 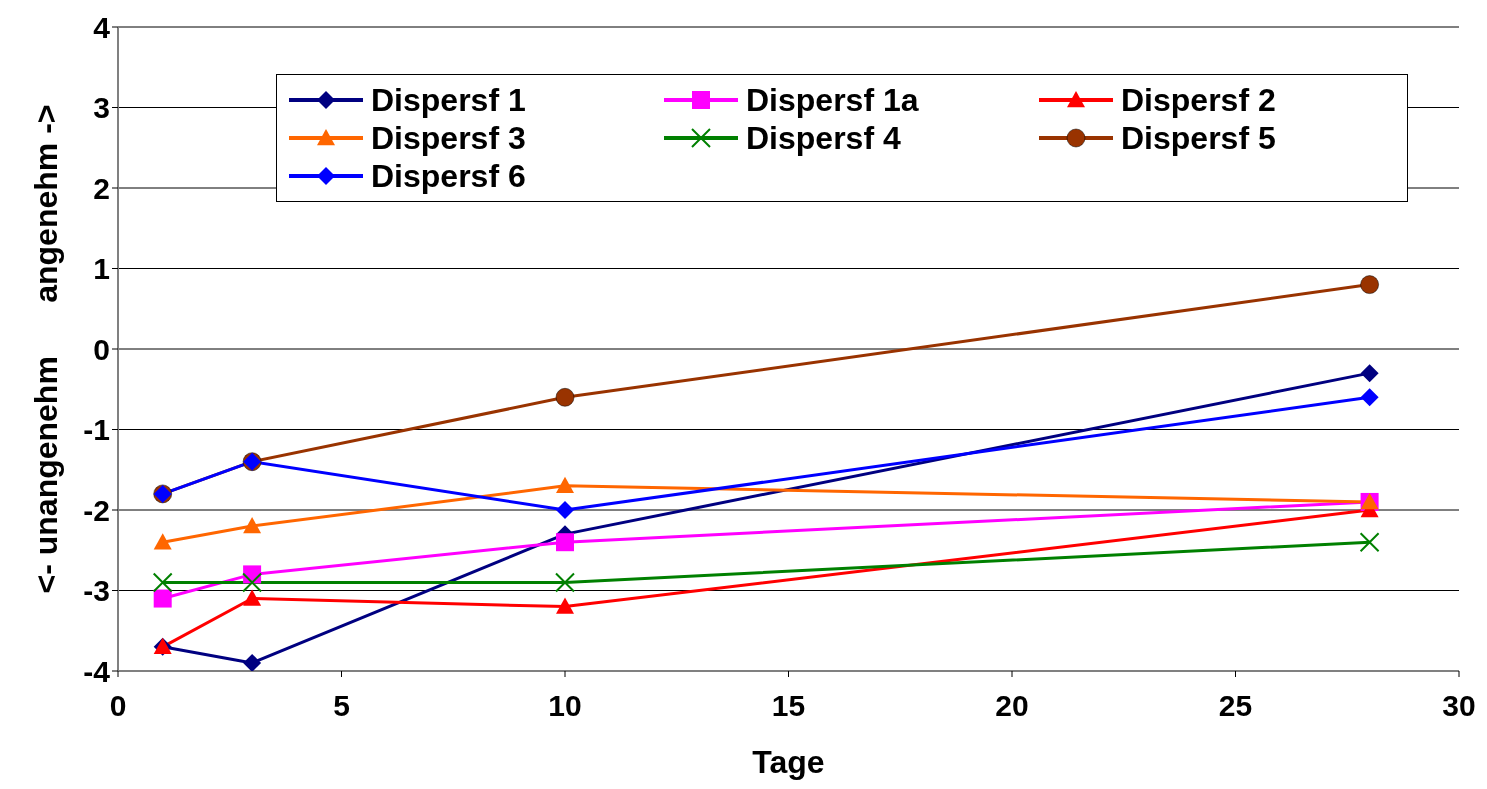 What do you see at coordinates (96, 591) in the screenshot?
I see `y-tick-label: -3` at bounding box center [96, 591].